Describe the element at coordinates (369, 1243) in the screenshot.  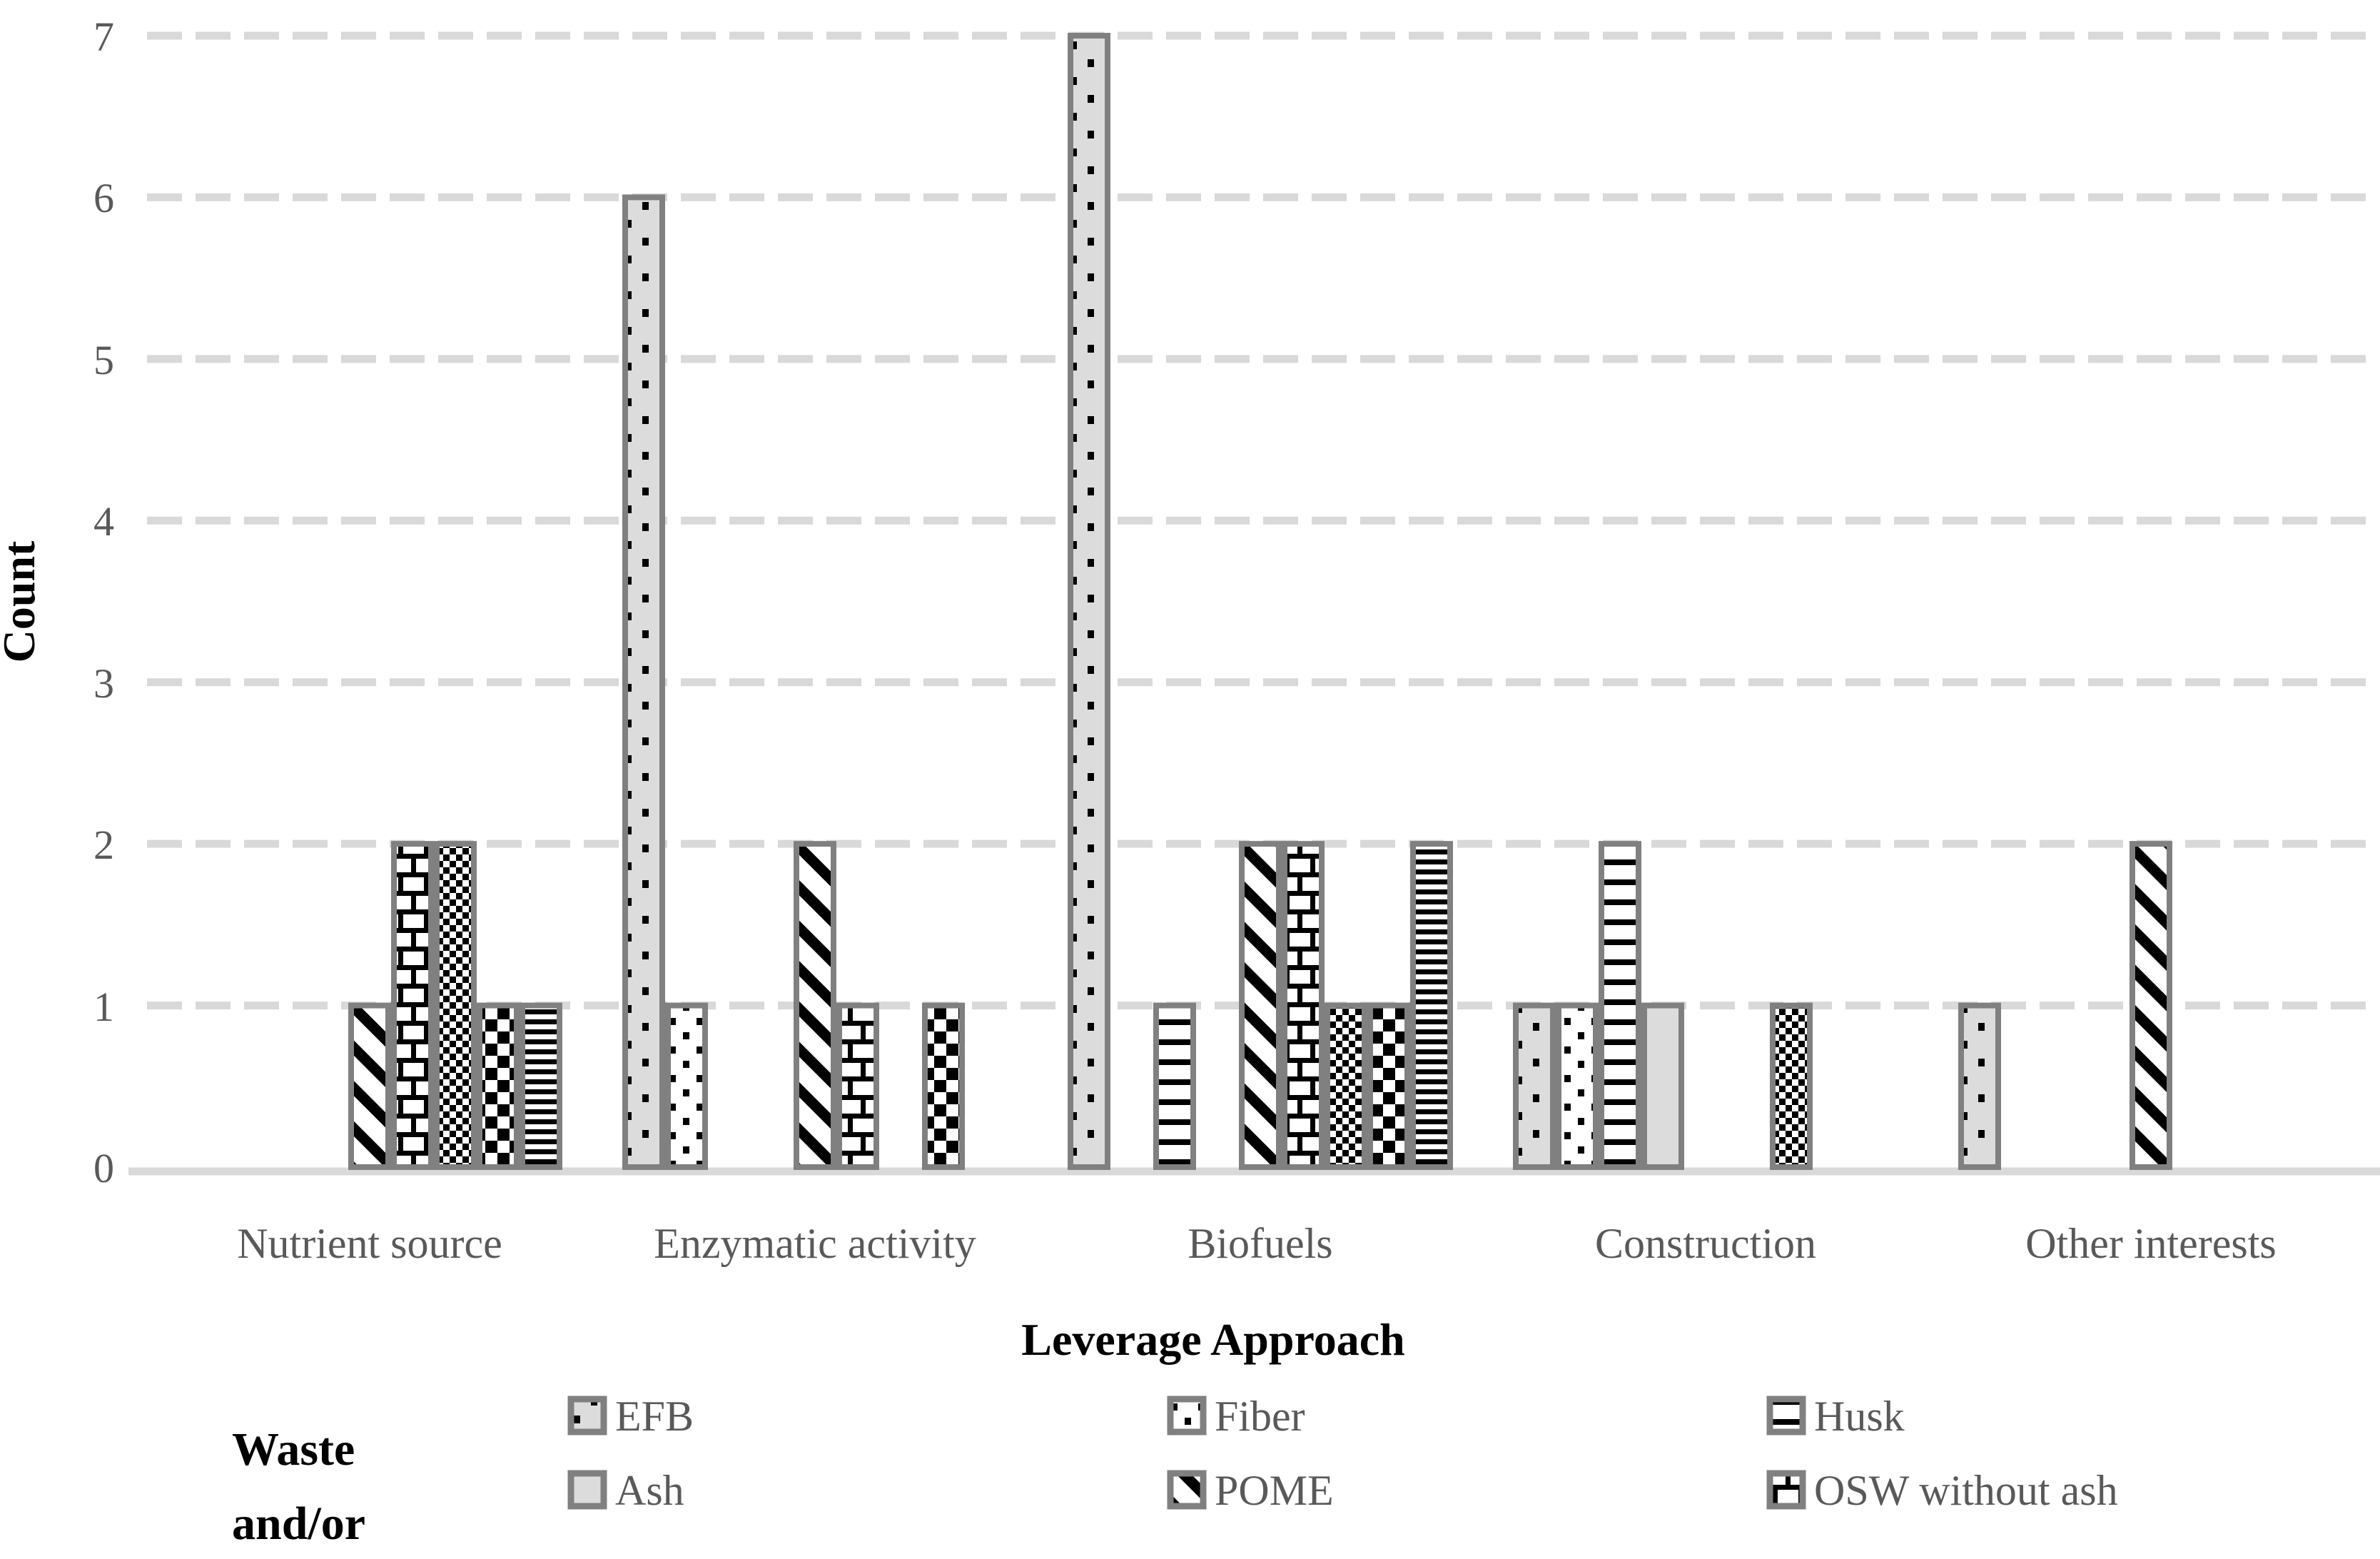
I see `category-label-nutrient-source: Nutrient source` at that location.